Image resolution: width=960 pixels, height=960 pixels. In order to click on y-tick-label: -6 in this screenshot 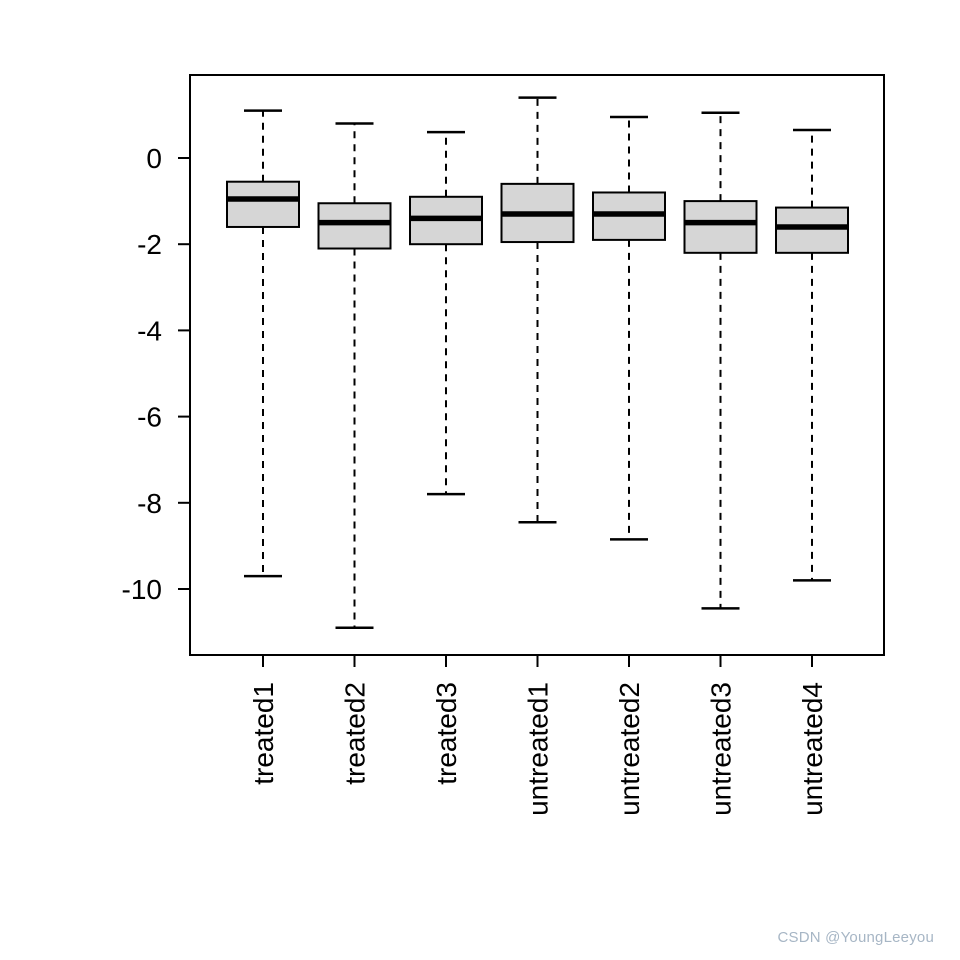, I will do `click(149, 417)`.